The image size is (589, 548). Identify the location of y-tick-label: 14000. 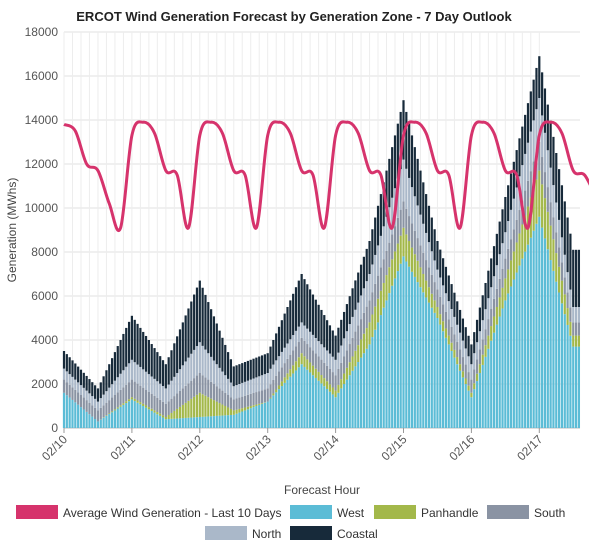
(42, 120).